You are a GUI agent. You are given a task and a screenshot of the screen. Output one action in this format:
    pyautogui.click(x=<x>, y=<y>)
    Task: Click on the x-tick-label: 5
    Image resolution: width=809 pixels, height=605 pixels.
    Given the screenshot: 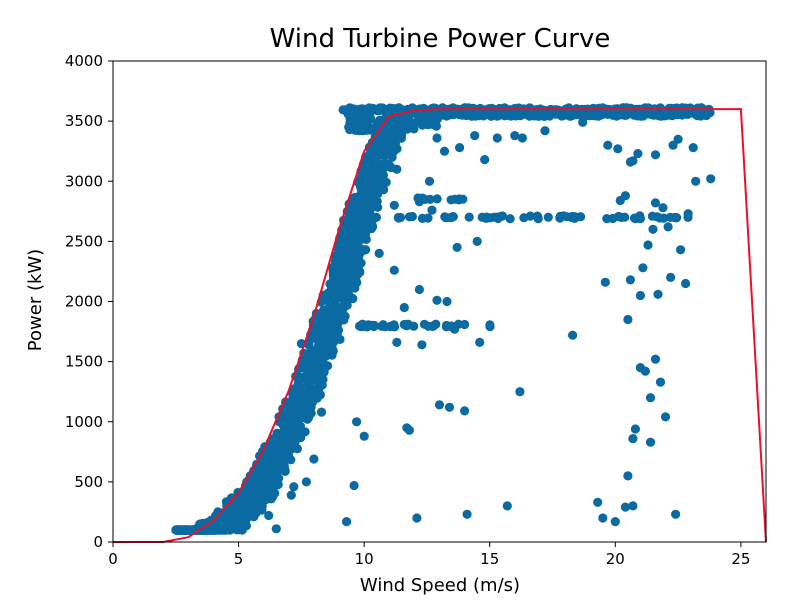 What is the action you would take?
    pyautogui.click(x=239, y=559)
    